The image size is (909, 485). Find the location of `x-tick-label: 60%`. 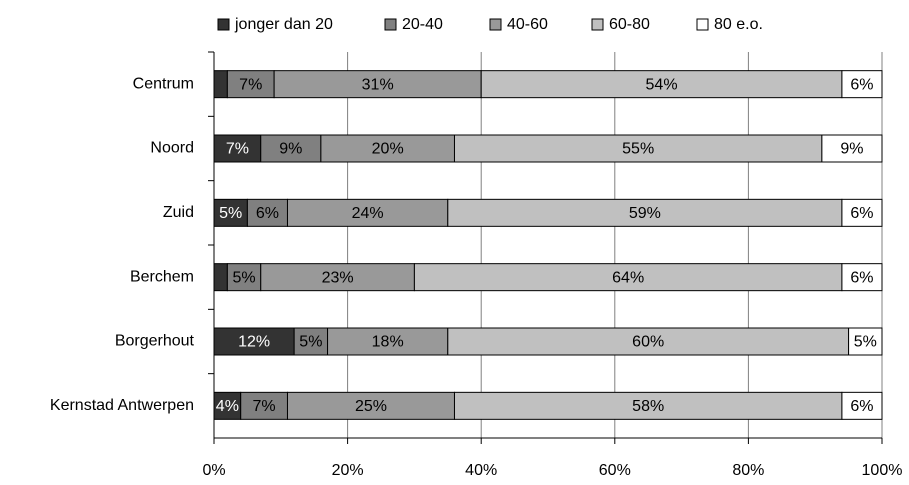

x-tick-label: 60% is located at coordinates (615, 470).